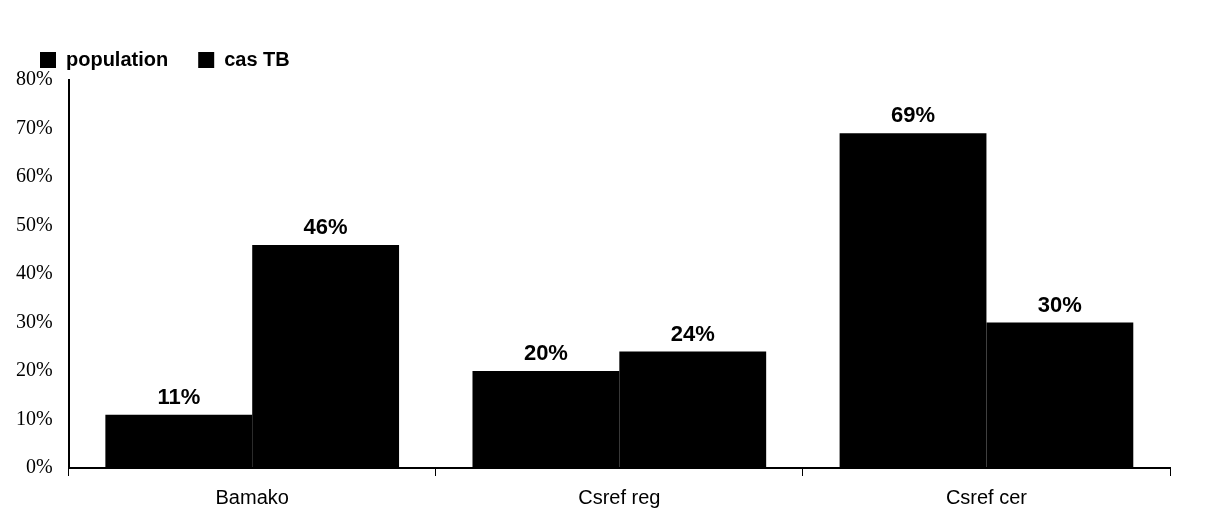 The height and width of the screenshot is (525, 1220). I want to click on data-label: 30%, so click(1059, 304).